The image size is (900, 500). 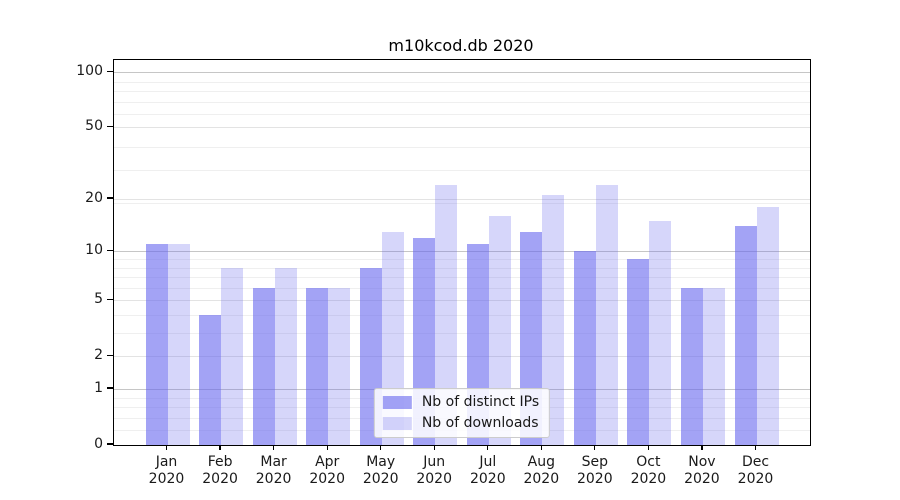 What do you see at coordinates (94, 126) in the screenshot?
I see `y-tick-label: 50` at bounding box center [94, 126].